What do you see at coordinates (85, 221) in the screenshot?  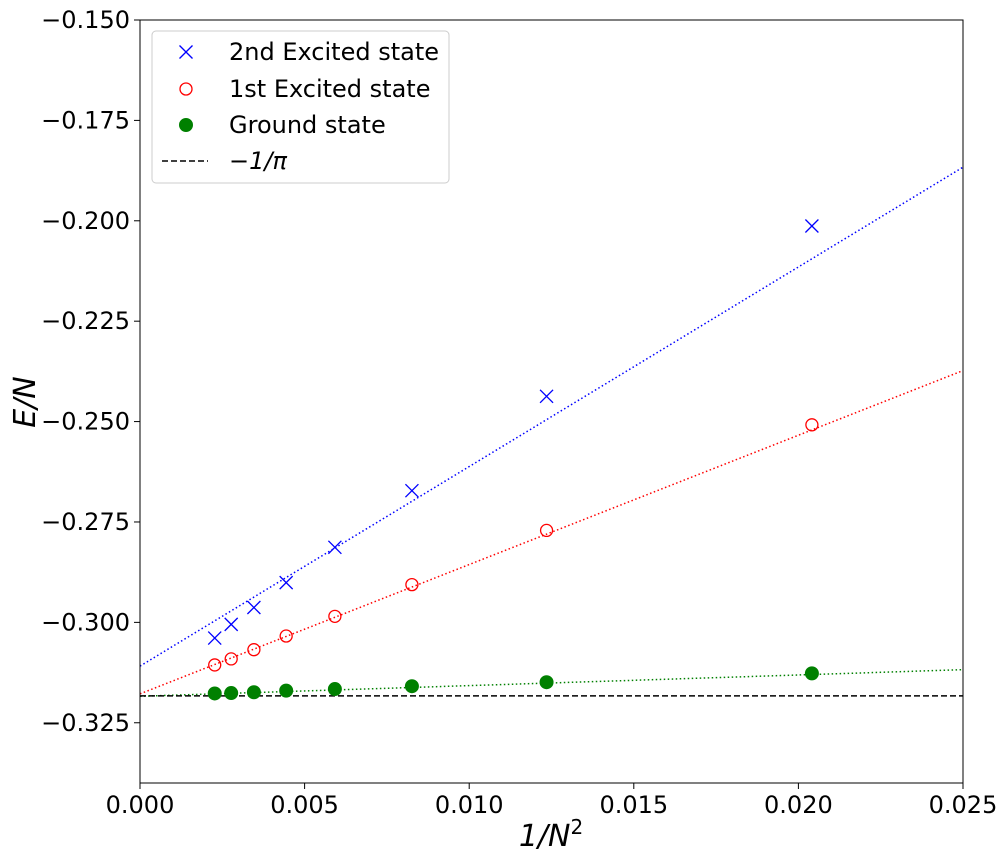 I see `y-tick-label: −0.200` at bounding box center [85, 221].